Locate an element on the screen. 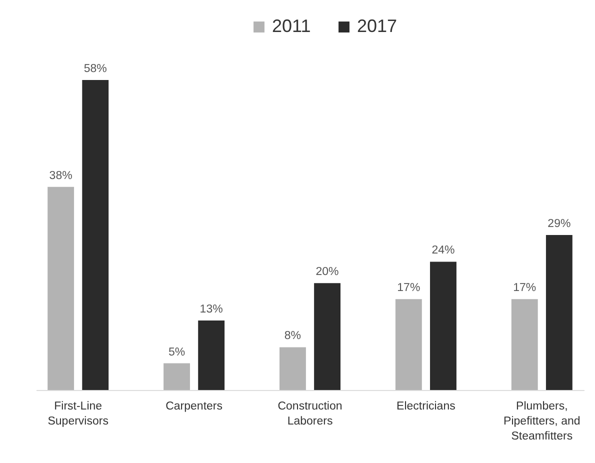  legend-label: 2011 is located at coordinates (291, 26).